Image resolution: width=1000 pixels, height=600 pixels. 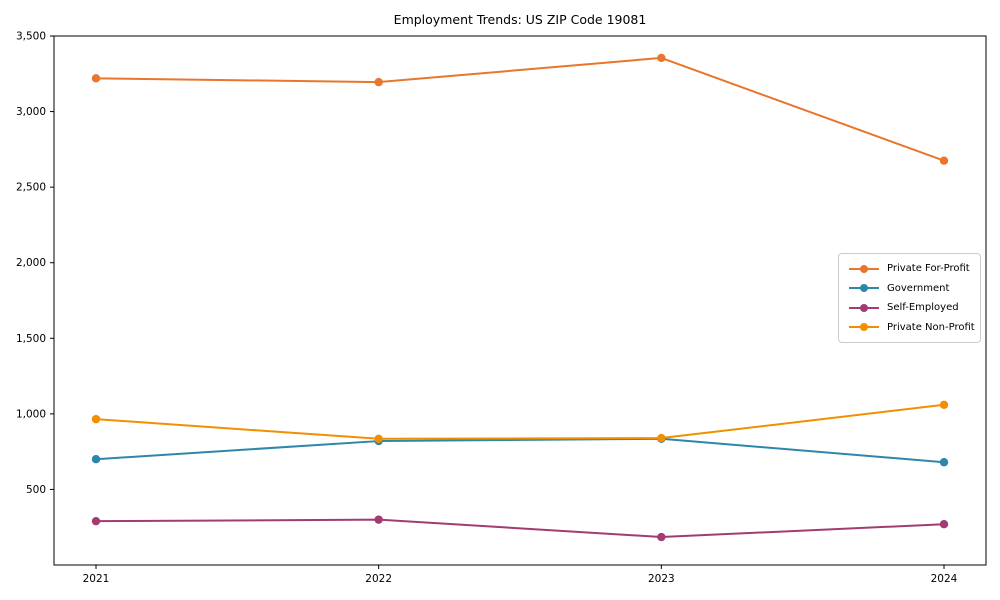 What do you see at coordinates (31, 112) in the screenshot?
I see `y-tick-label: 3,000` at bounding box center [31, 112].